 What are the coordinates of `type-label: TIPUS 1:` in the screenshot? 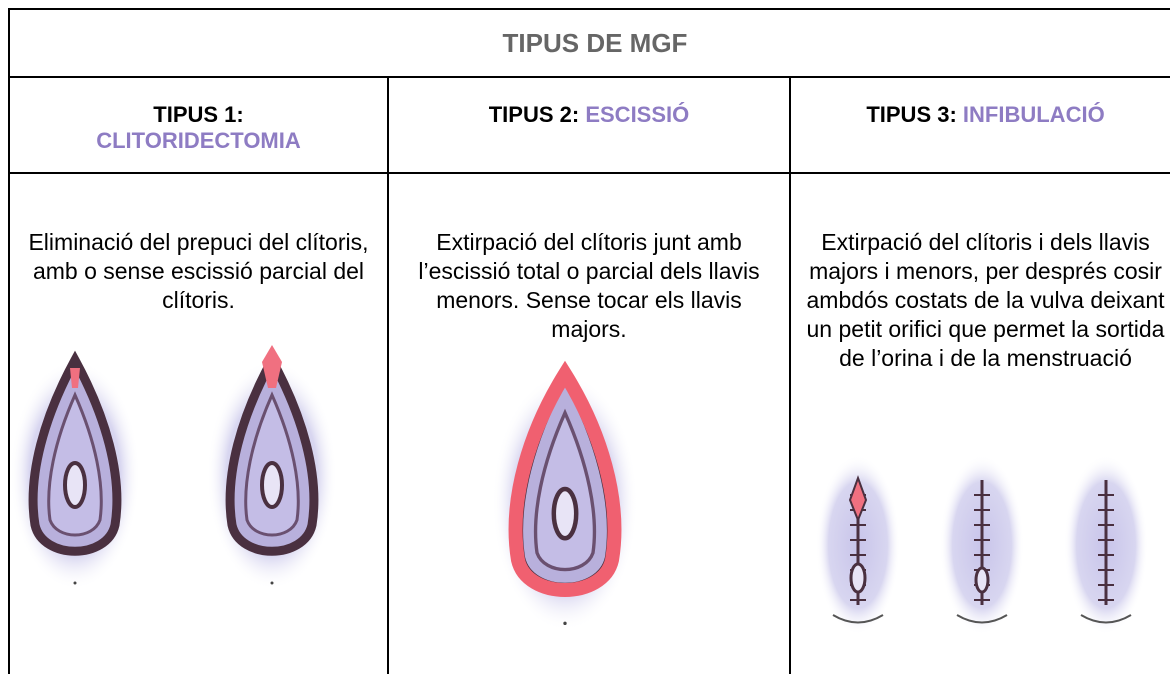 It's located at (198, 114).